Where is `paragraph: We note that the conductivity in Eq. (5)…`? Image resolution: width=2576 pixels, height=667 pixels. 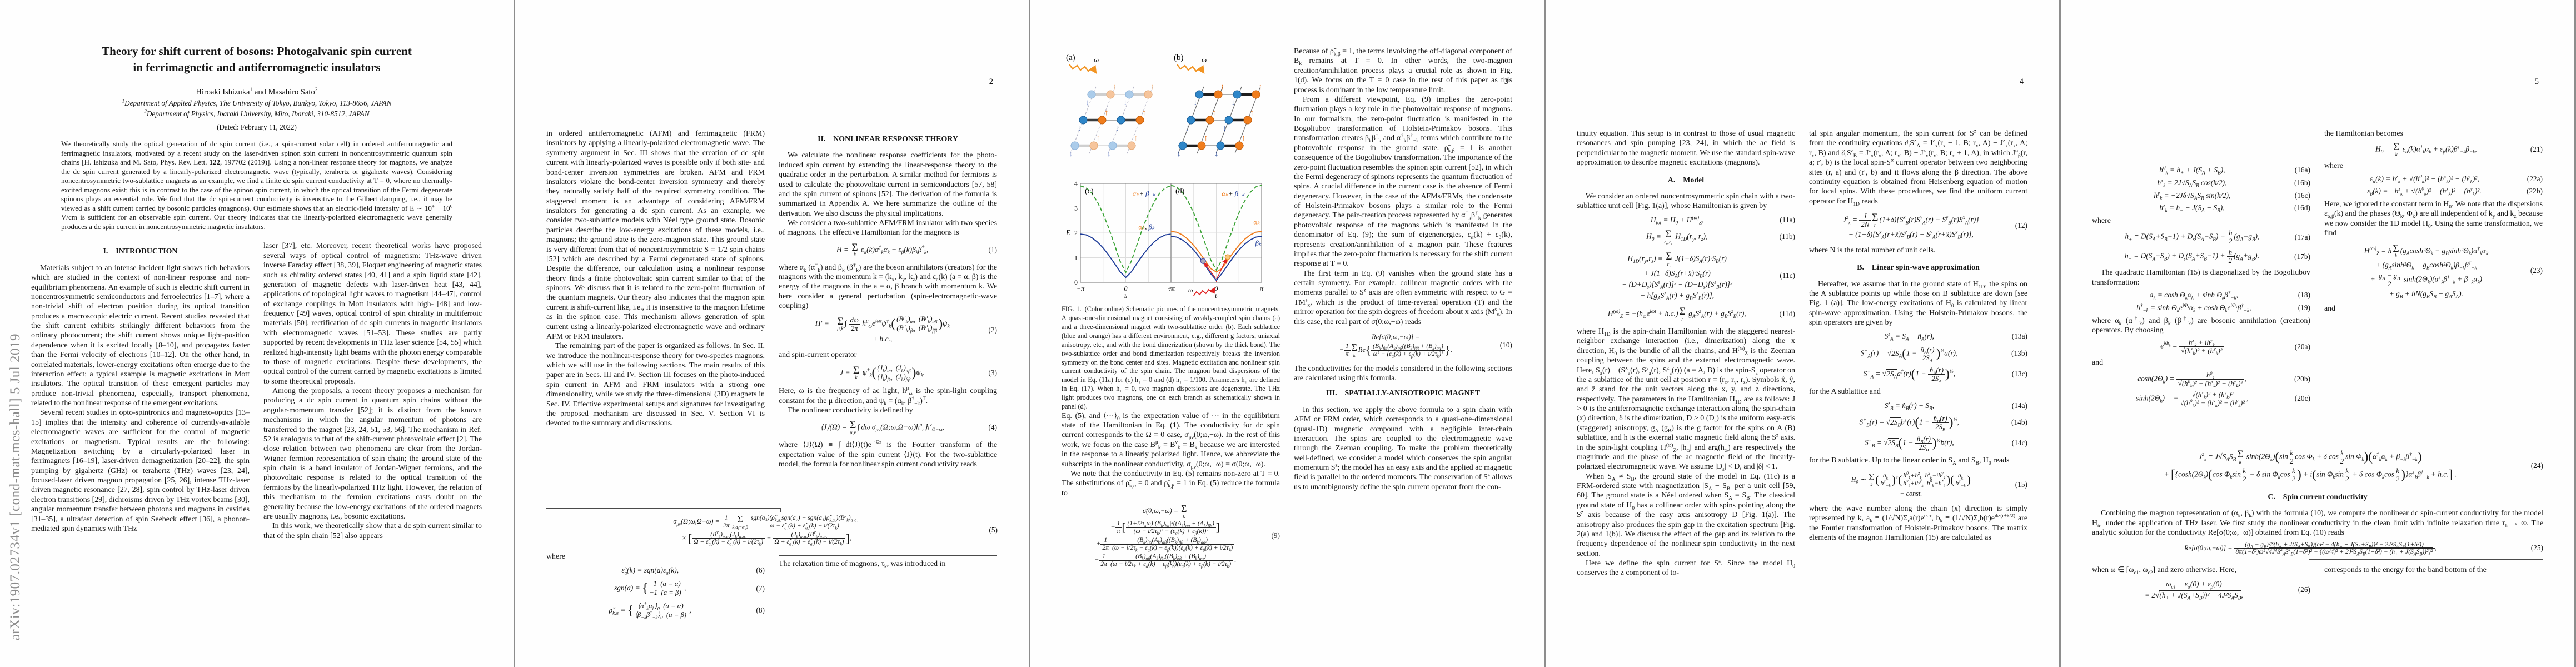
paragraph: We note that the conductivity in Eq. (5)… is located at coordinates (1171, 483).